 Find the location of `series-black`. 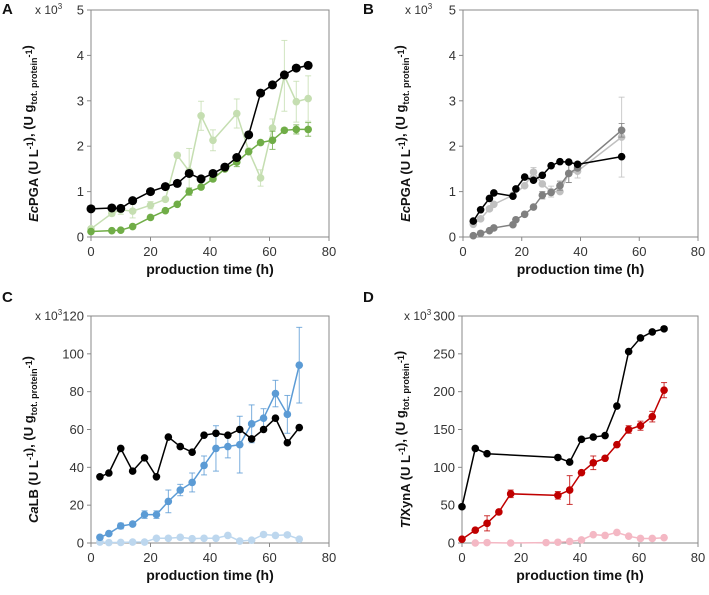

series-black is located at coordinates (547, 188).